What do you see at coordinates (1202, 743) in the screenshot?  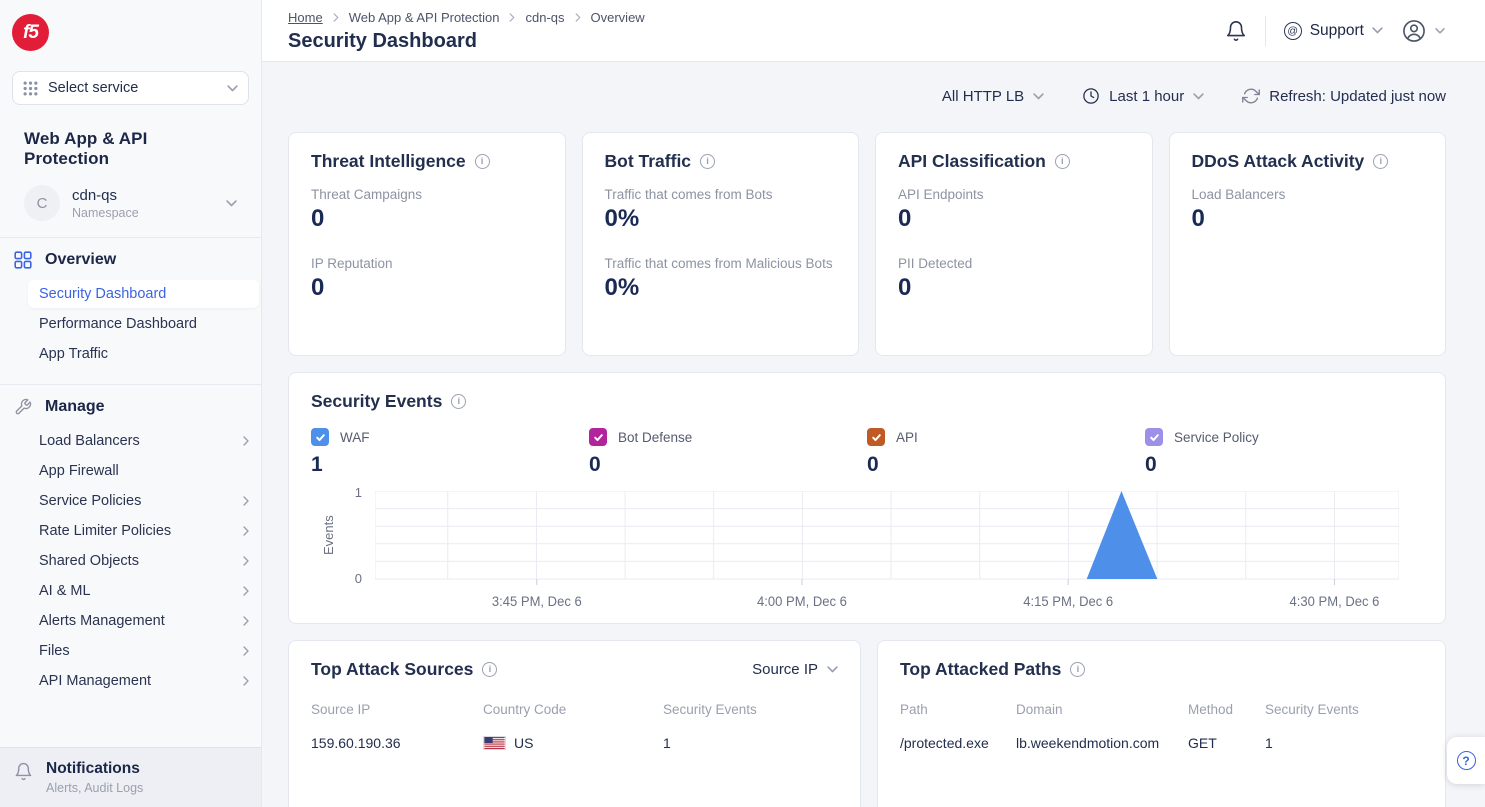 I see `method-cell: GET` at bounding box center [1202, 743].